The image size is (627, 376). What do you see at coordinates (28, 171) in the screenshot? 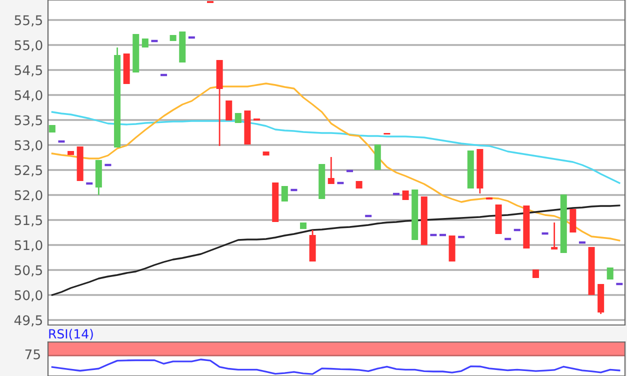
I see `y-tick-label: 52,5` at bounding box center [28, 171].